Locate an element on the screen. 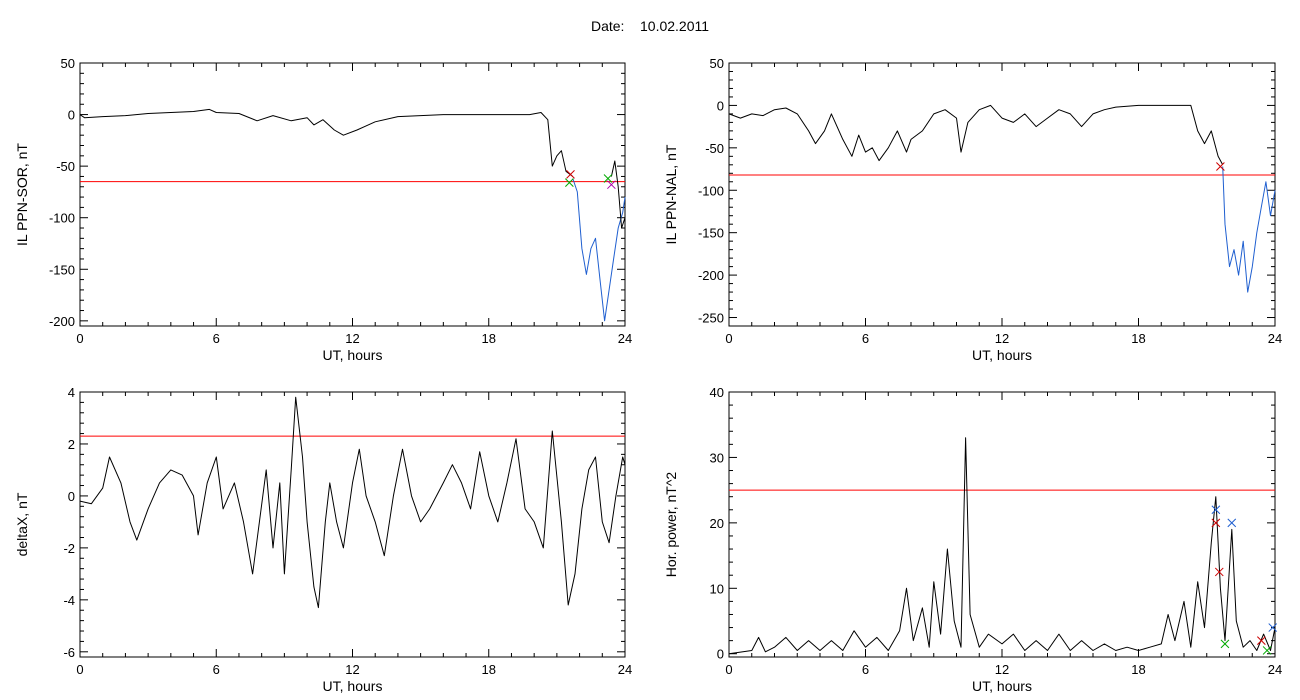  y-axis-label: IL PPN-NAL, nT is located at coordinates (671, 194).